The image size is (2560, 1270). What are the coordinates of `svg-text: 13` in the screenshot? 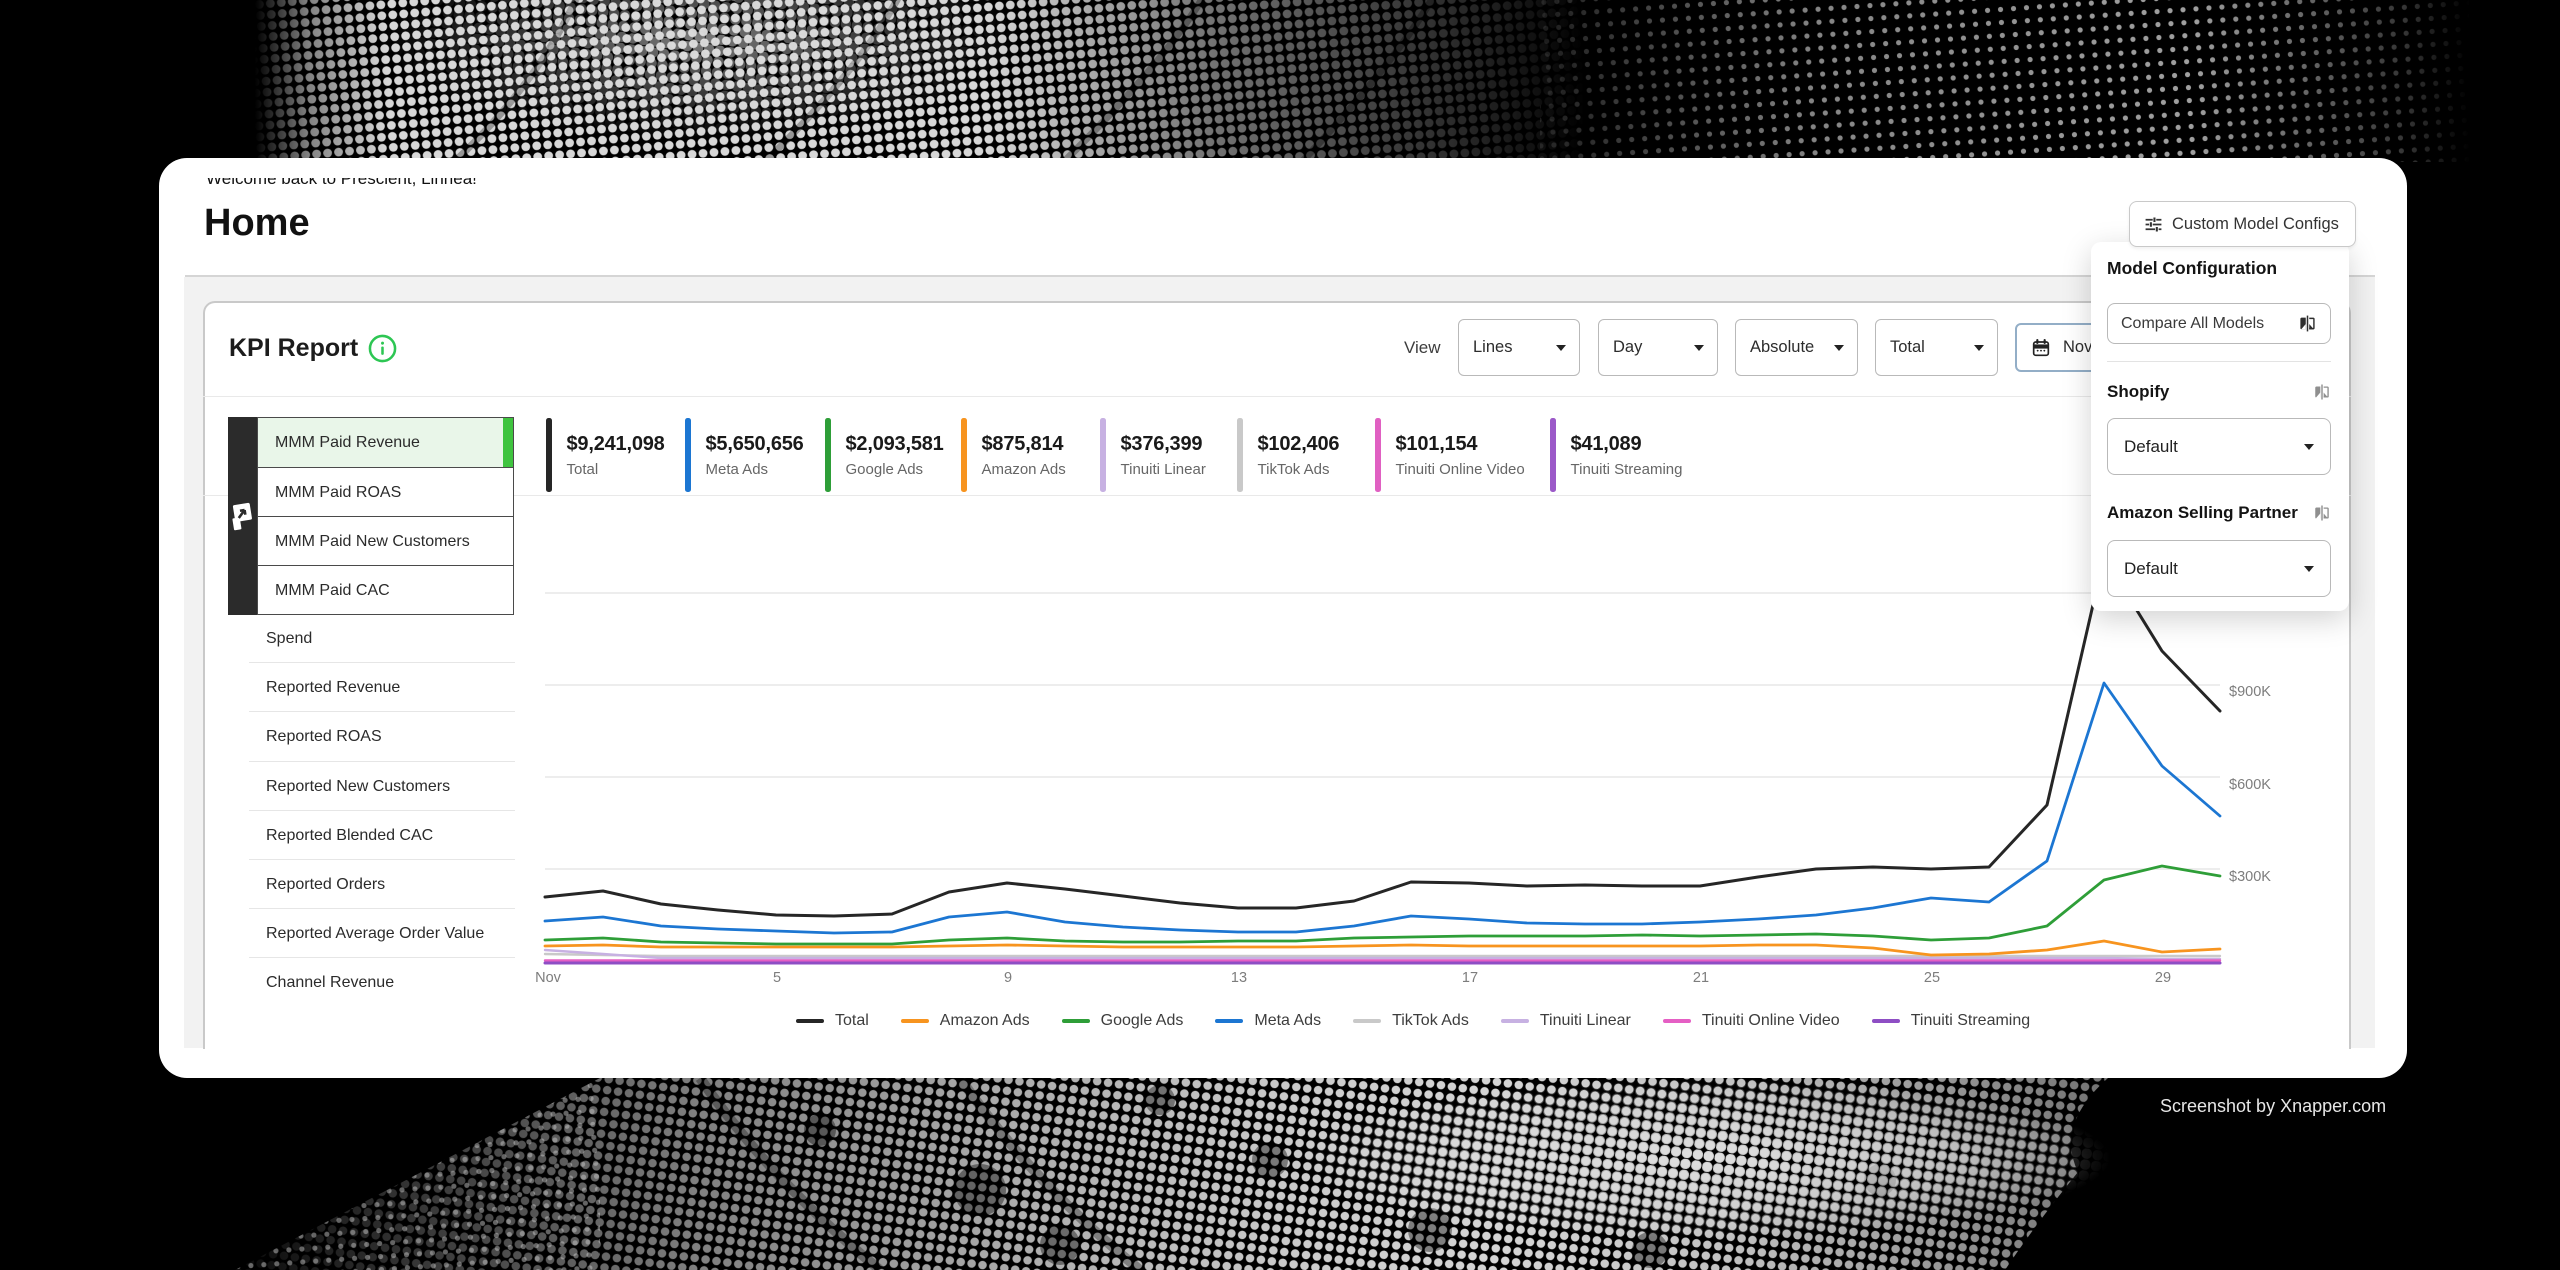 It's located at (1239, 978).